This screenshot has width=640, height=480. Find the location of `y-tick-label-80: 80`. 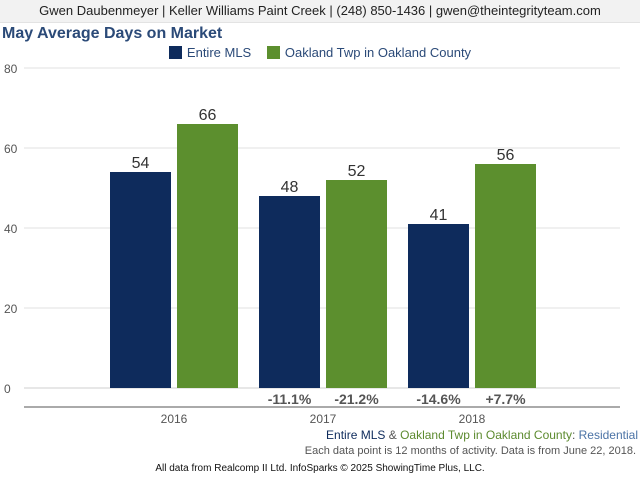

y-tick-label-80: 80 is located at coordinates (11, 69).